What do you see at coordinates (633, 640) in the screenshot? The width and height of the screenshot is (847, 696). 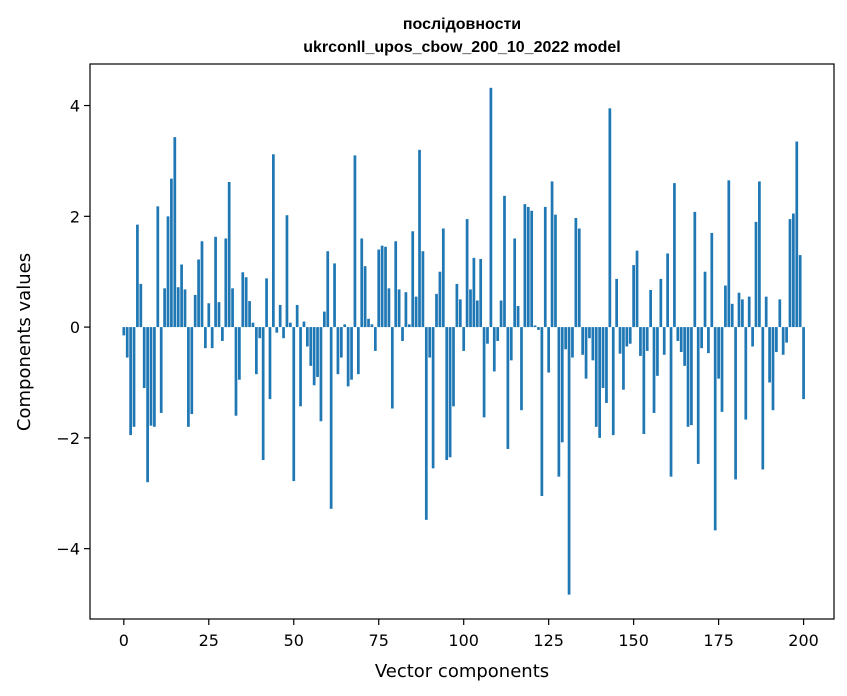 I see `x-tick-label: 150` at bounding box center [633, 640].